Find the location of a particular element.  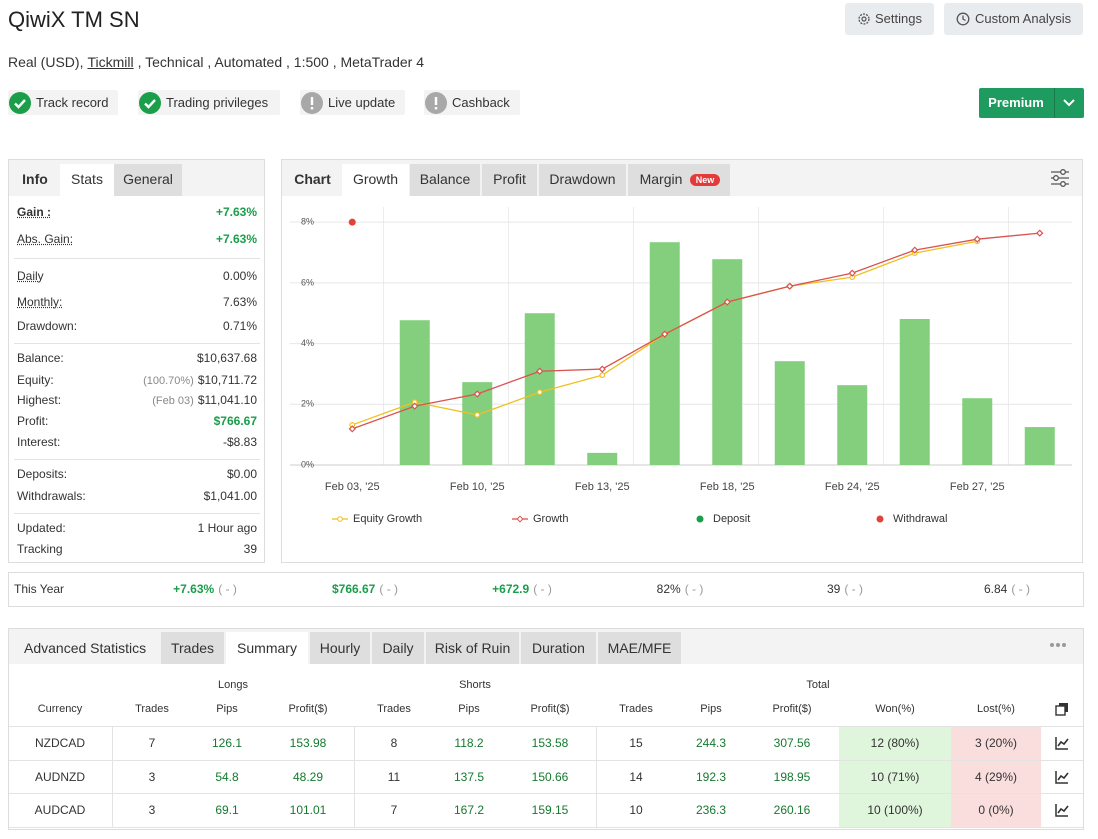

stat-label: Interest: is located at coordinates (39, 442).